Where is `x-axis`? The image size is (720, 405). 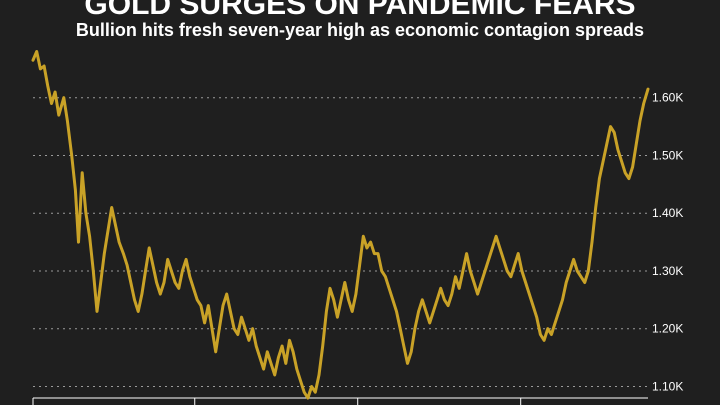 x-axis is located at coordinates (340, 401).